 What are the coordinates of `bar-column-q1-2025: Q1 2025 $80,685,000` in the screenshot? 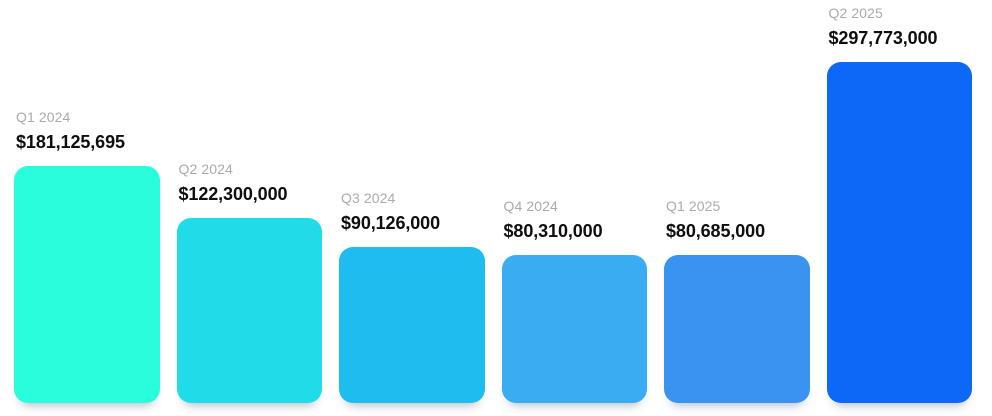 It's located at (737, 300).